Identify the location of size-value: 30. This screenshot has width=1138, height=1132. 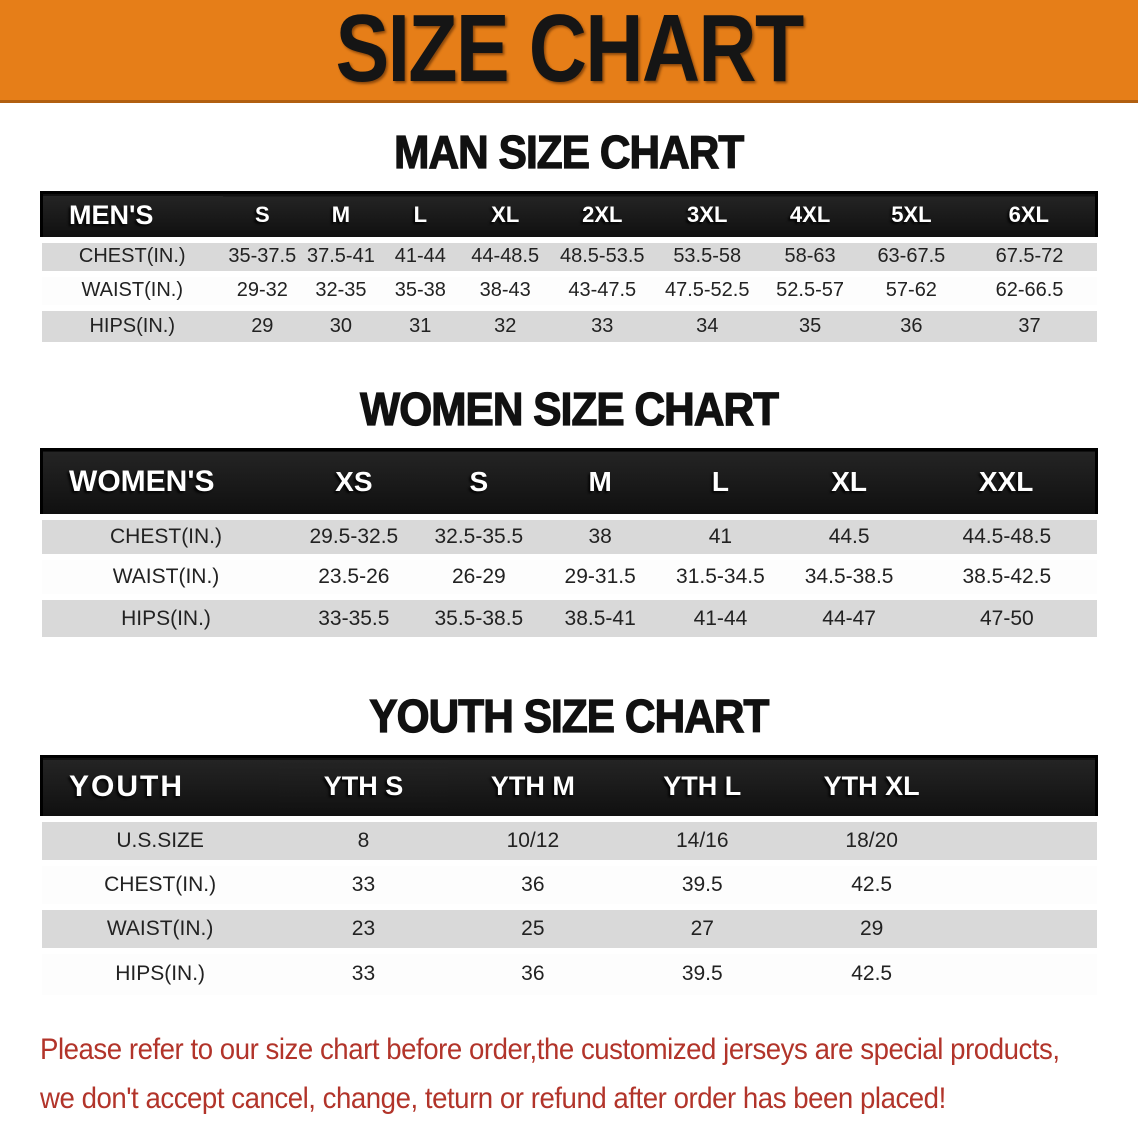
(341, 325).